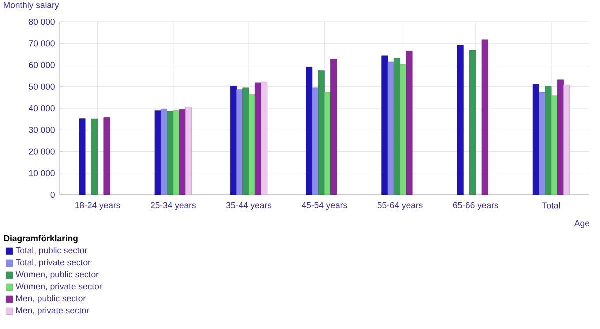  I want to click on y-tick-label: 80 000, so click(42, 22).